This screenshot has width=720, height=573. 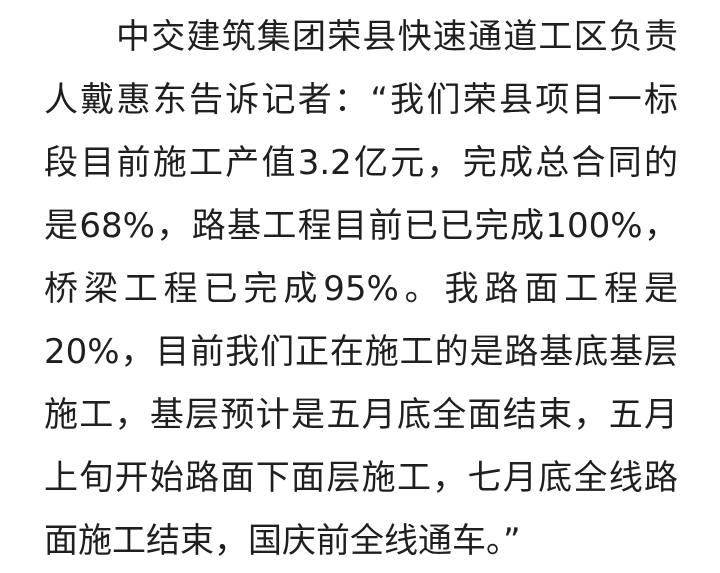 What do you see at coordinates (282, 541) in the screenshot?
I see `paragraph-line: 面施工结束，国庆前全线通车。”` at bounding box center [282, 541].